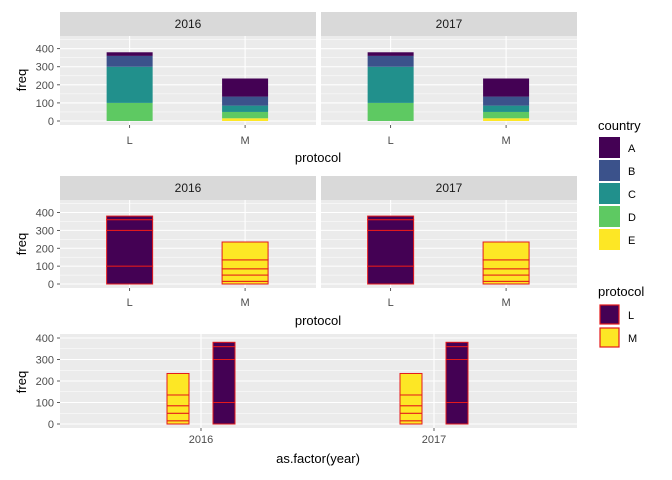 Image resolution: width=672 pixels, height=480 pixels. What do you see at coordinates (609, 147) in the screenshot?
I see `legend-key-A` at bounding box center [609, 147].